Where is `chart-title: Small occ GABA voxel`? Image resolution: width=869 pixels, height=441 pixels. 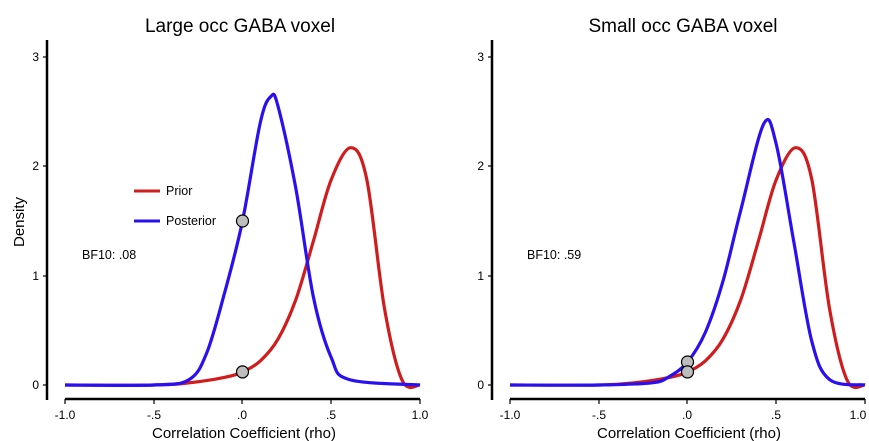
chart-title: Small occ GABA voxel is located at coordinates (682, 26).